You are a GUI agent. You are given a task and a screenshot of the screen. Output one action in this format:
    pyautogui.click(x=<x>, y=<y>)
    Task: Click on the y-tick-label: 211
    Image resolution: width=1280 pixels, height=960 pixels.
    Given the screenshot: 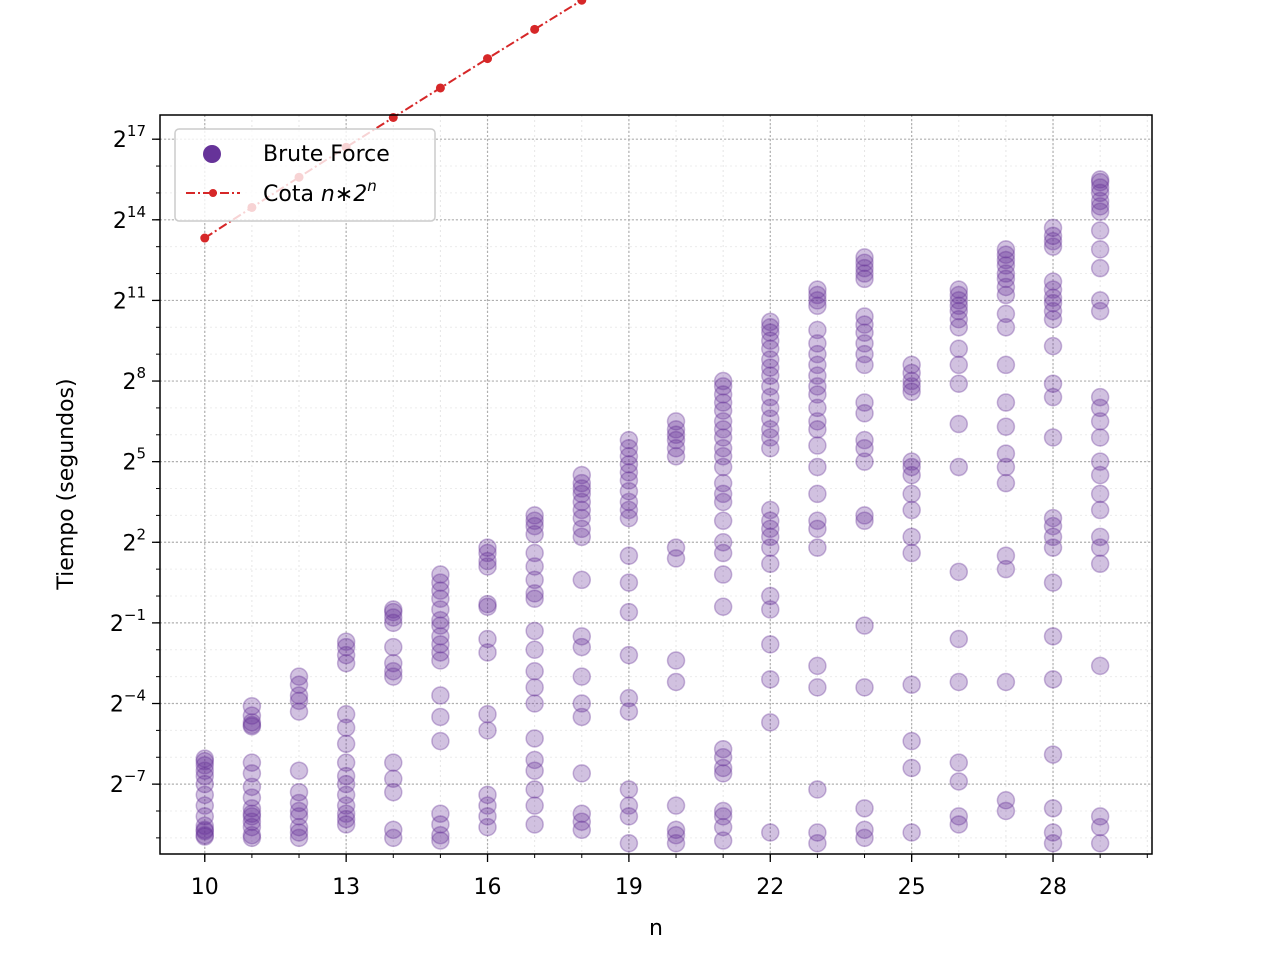 What is the action you would take?
    pyautogui.click(x=129, y=298)
    